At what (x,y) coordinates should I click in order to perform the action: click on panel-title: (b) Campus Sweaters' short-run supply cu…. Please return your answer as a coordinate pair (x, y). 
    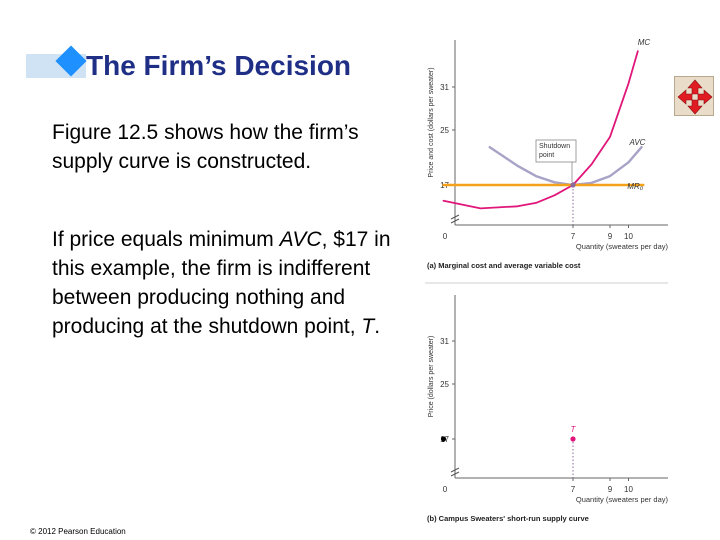
    Looking at the image, I should click on (508, 518).